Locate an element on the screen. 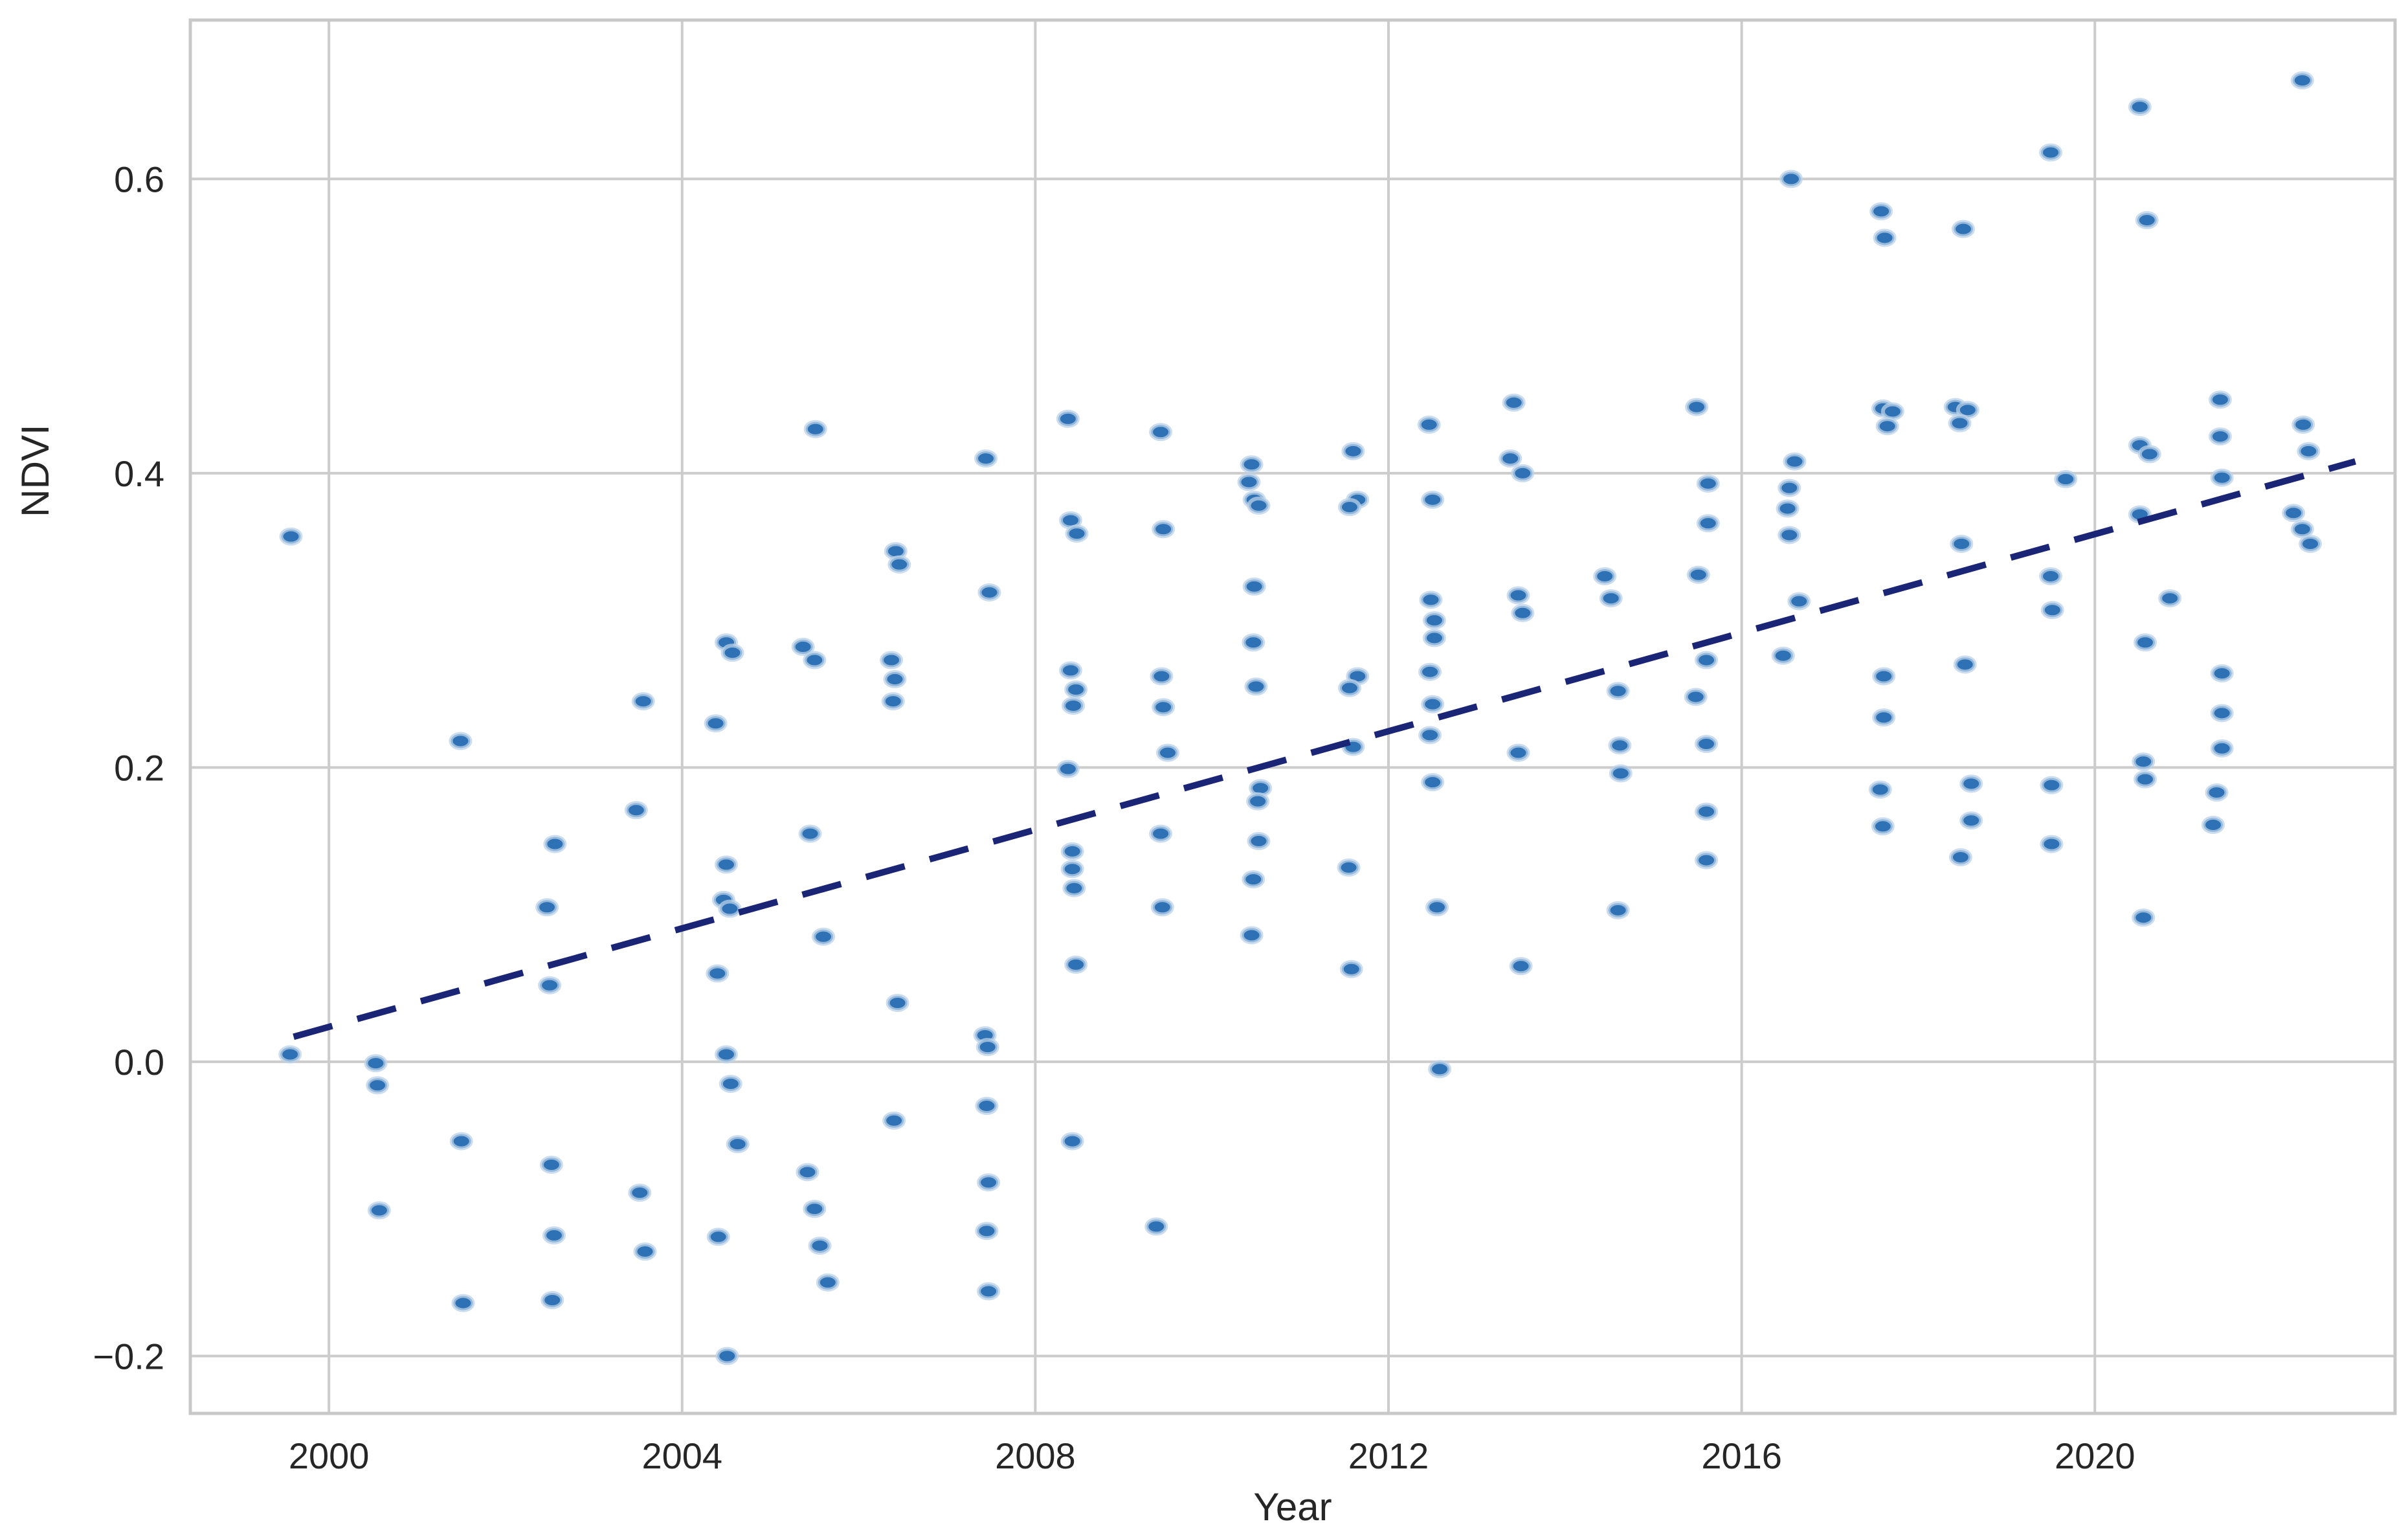 The height and width of the screenshot is (1528, 2408). y-tick-label: 0.2 is located at coordinates (139, 767).